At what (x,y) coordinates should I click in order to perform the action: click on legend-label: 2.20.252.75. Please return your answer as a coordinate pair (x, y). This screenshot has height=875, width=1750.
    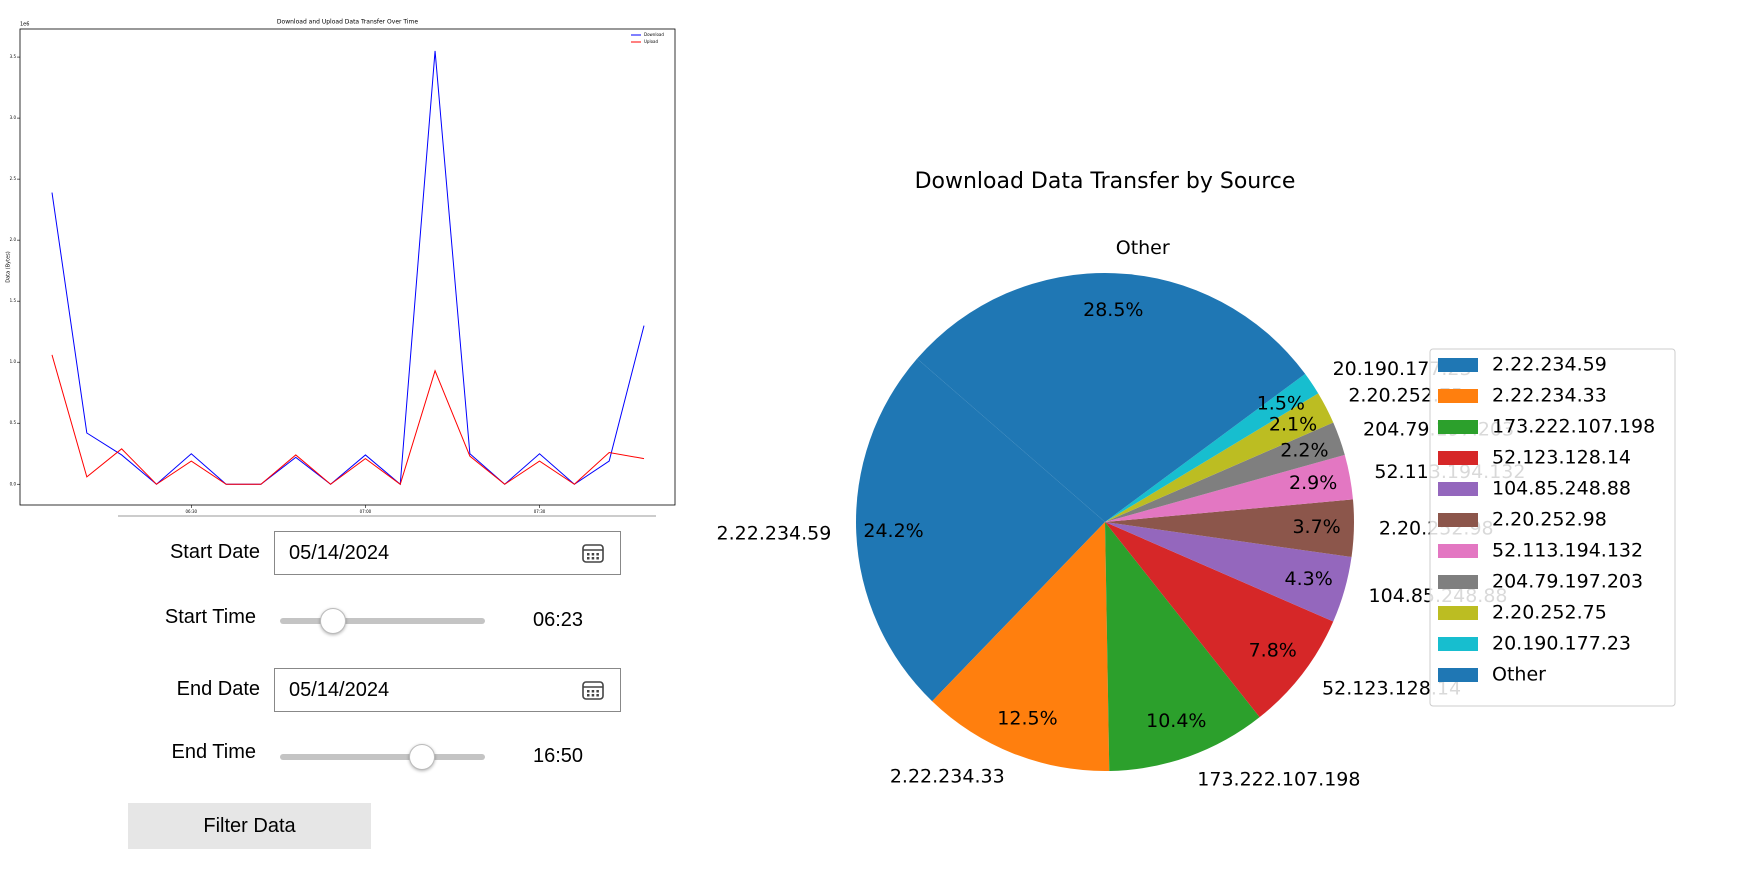
    Looking at the image, I should click on (1549, 613).